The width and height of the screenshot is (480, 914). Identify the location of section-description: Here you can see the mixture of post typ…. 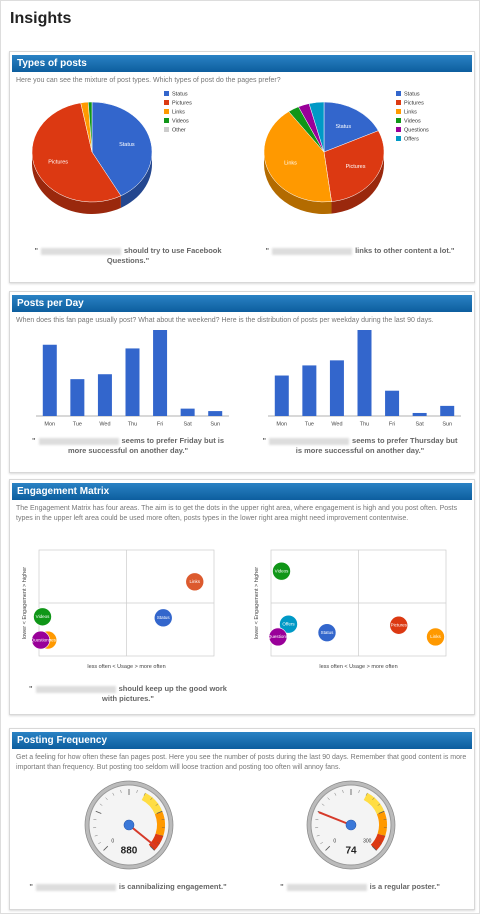
(148, 80).